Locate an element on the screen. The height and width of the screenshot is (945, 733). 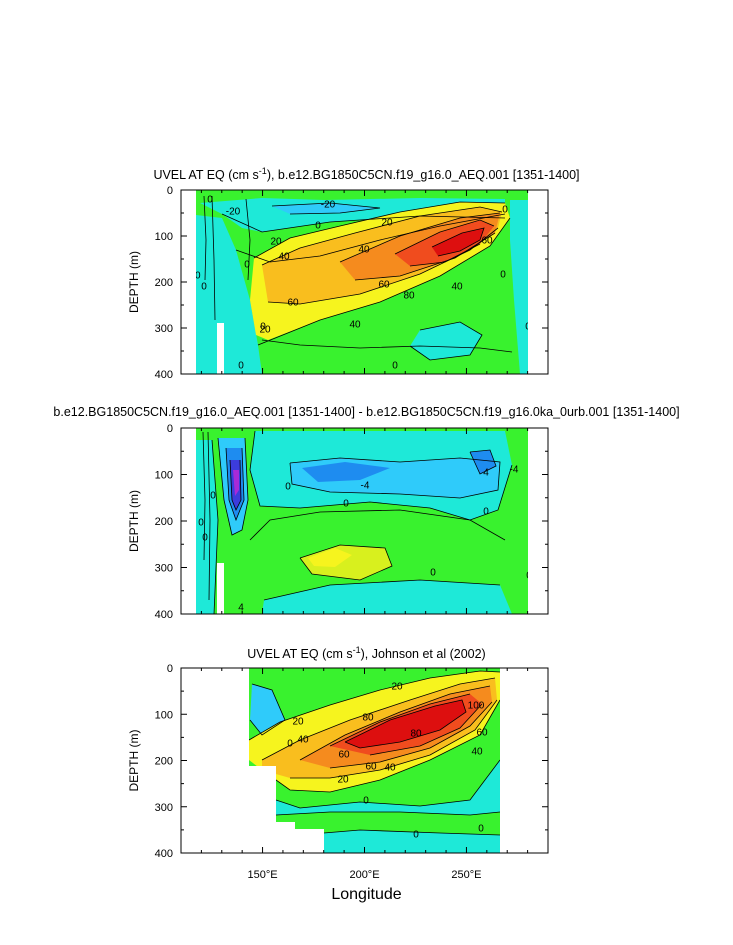
panel-2: -4-404000000040100200300400DEPTH (m) is located at coordinates (338, 522).